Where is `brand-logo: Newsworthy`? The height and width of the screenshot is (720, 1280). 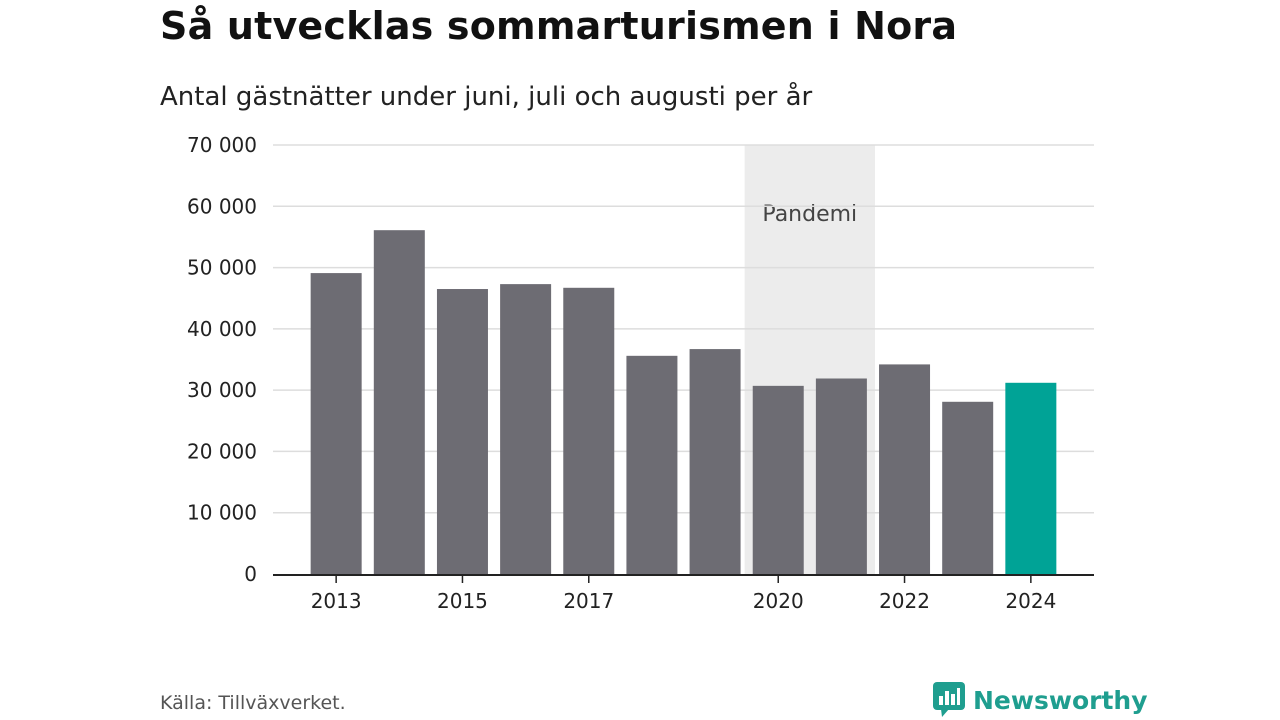
brand-logo: Newsworthy is located at coordinates (1040, 700).